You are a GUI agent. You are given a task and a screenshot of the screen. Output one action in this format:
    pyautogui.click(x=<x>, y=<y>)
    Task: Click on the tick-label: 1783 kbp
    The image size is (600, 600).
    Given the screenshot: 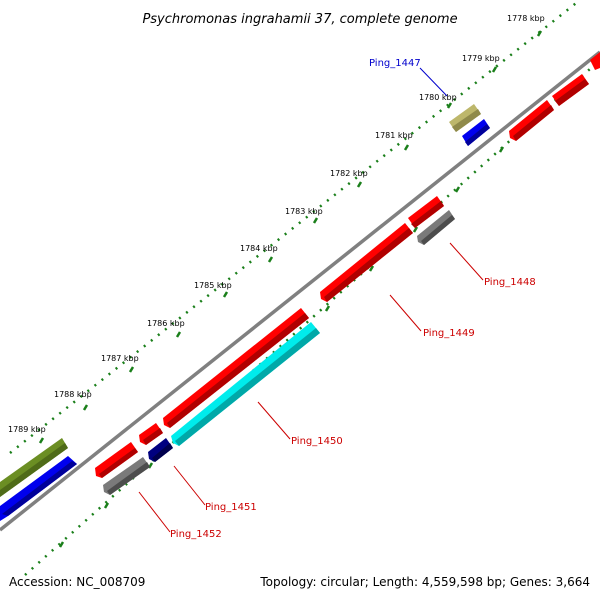 What is the action you would take?
    pyautogui.click(x=304, y=211)
    